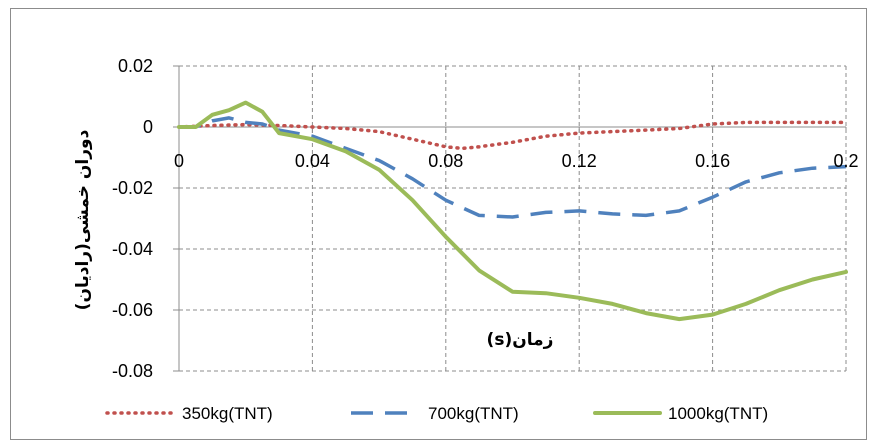 The image size is (877, 448). Describe the element at coordinates (579, 161) in the screenshot. I see `x-tick-label: 0.12` at that location.